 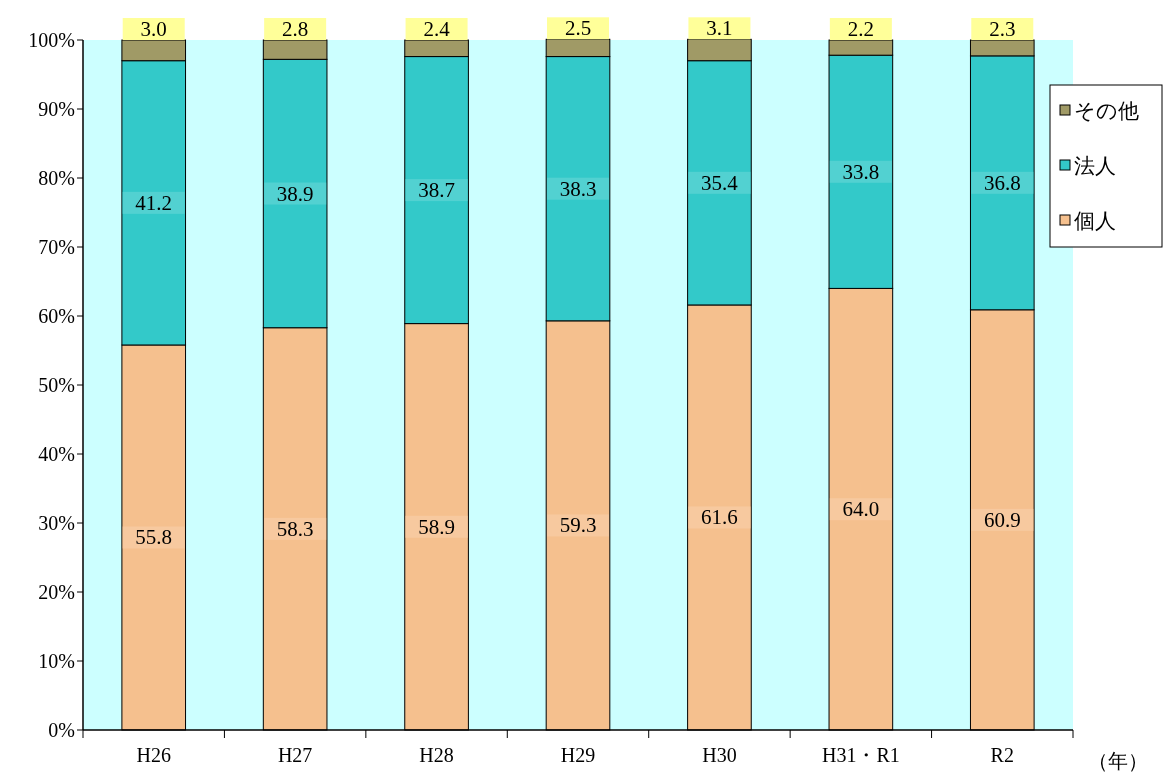 What do you see at coordinates (295, 528) in the screenshot?
I see `data-label: 58.3` at bounding box center [295, 528].